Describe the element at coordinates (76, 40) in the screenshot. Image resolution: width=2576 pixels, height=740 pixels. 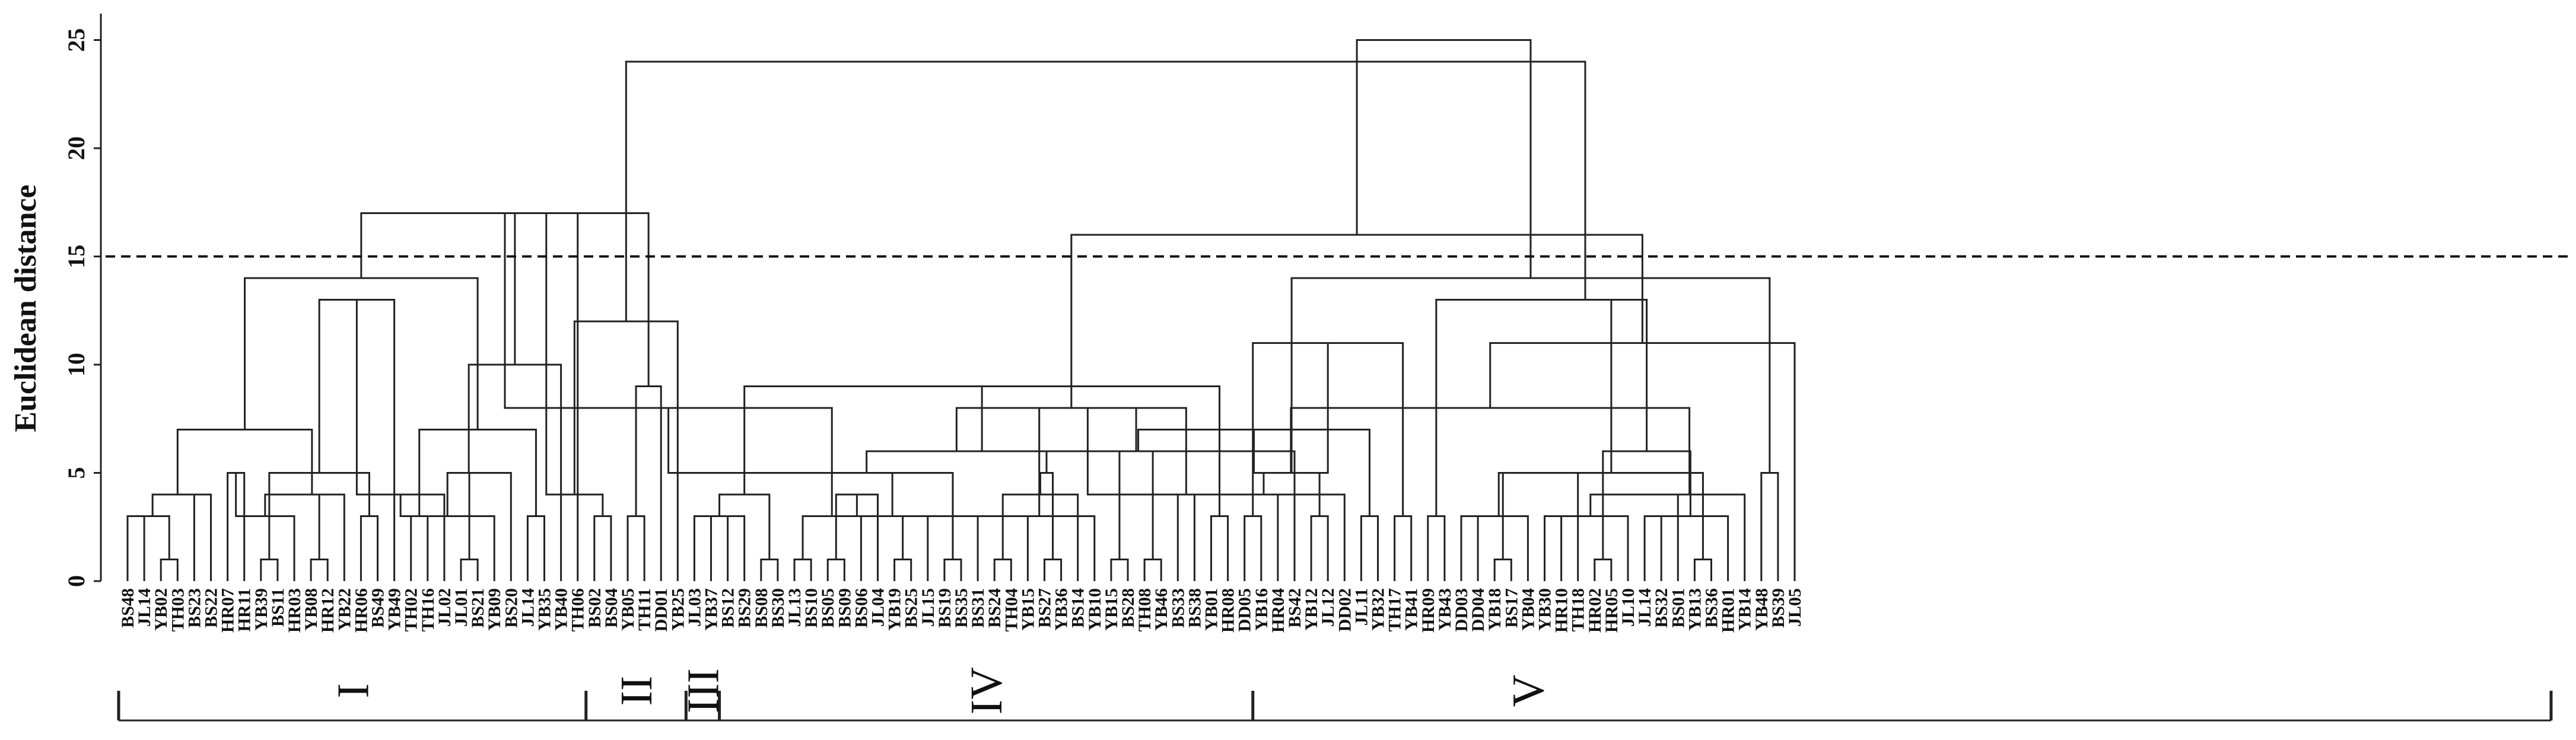
I see `y-tick-label: 25` at that location.